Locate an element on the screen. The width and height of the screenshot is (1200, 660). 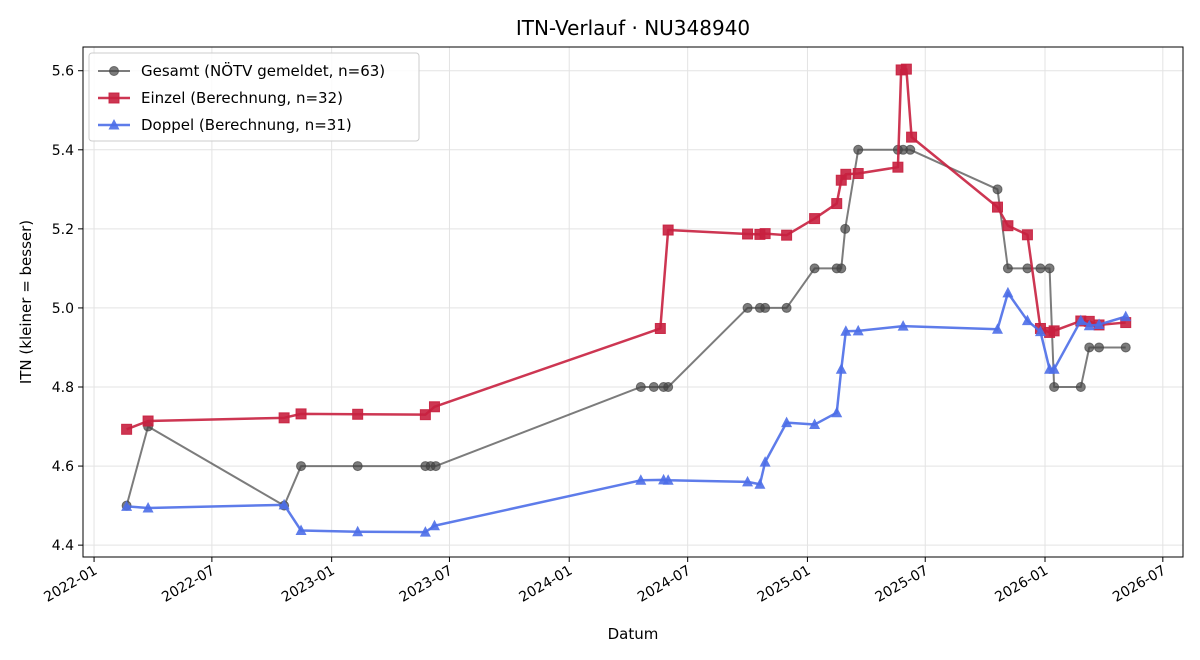
legend-box is located at coordinates (254, 97).